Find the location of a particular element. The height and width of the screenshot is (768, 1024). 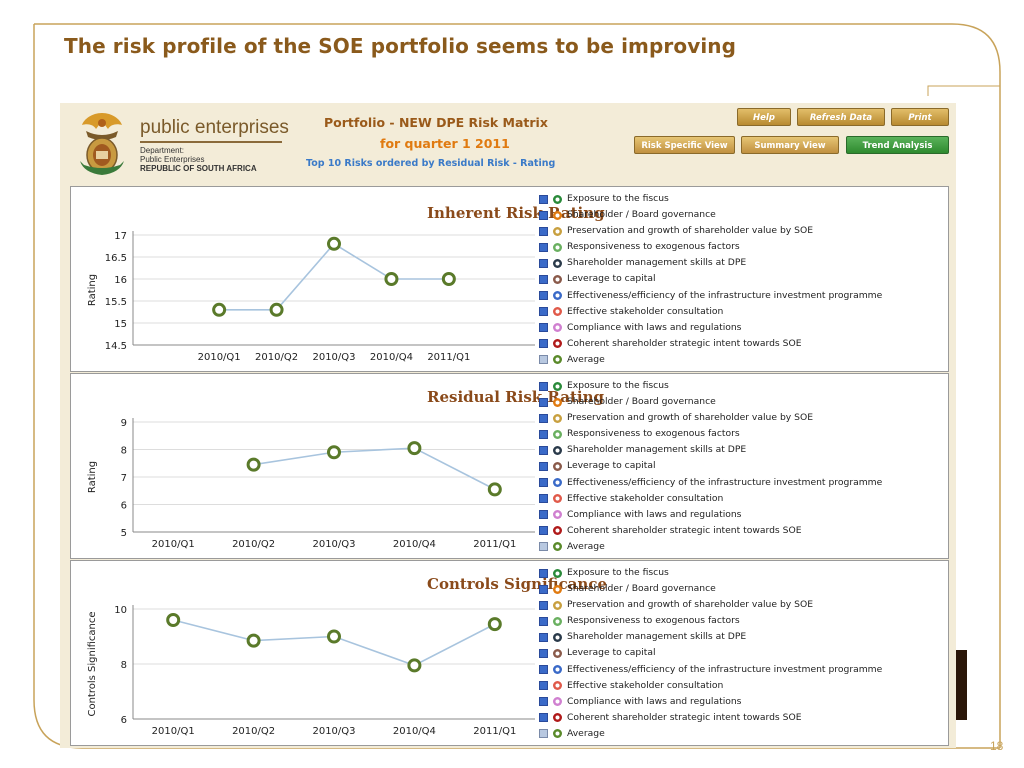

refresh-data-button: Refresh Data is located at coordinates (841, 117).